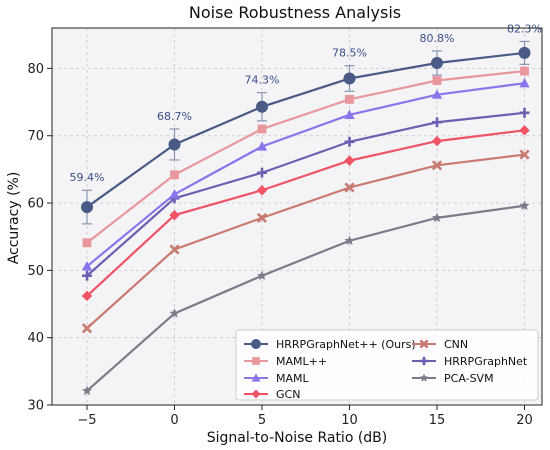 The height and width of the screenshot is (450, 550). What do you see at coordinates (262, 80) in the screenshot?
I see `data-label: 74.3%` at bounding box center [262, 80].